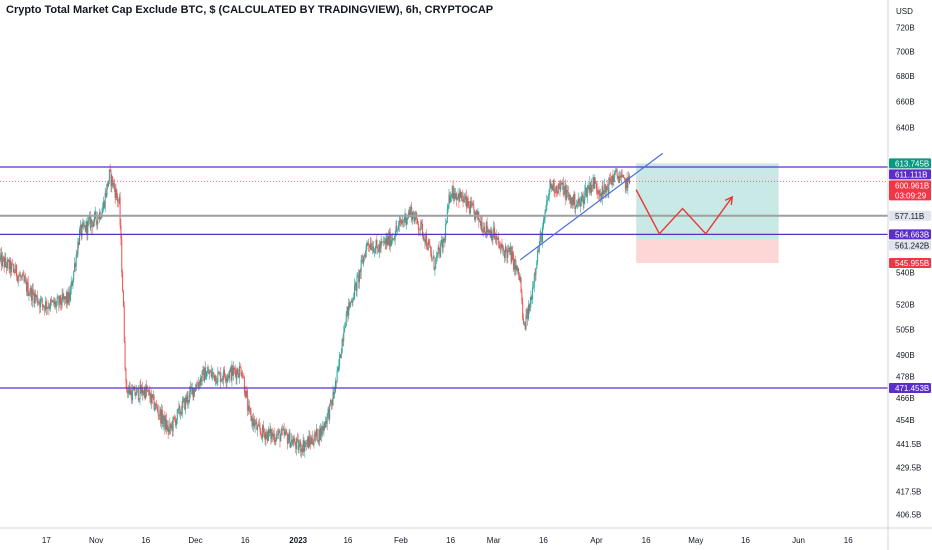 This screenshot has width=932, height=550. What do you see at coordinates (245, 540) in the screenshot?
I see `time-tick-label: 16` at bounding box center [245, 540].